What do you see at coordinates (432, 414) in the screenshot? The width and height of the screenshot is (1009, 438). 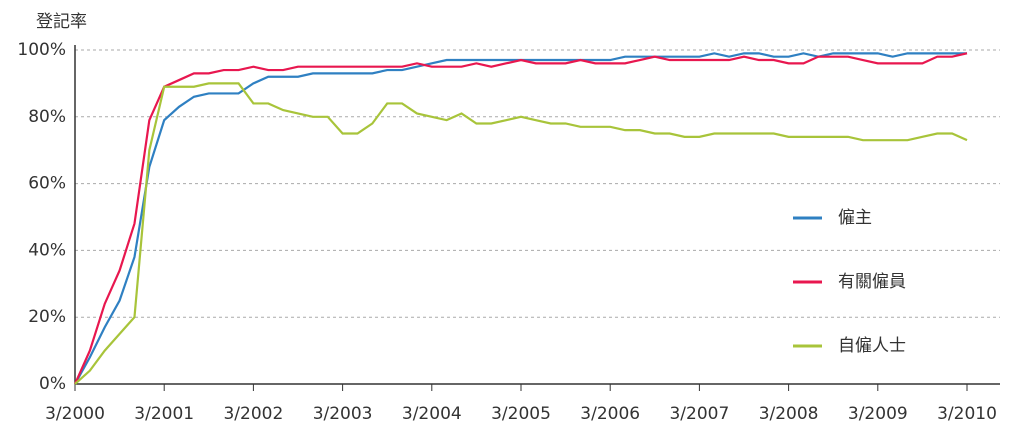 I see `x-tick-label: 3/2004` at bounding box center [432, 414].